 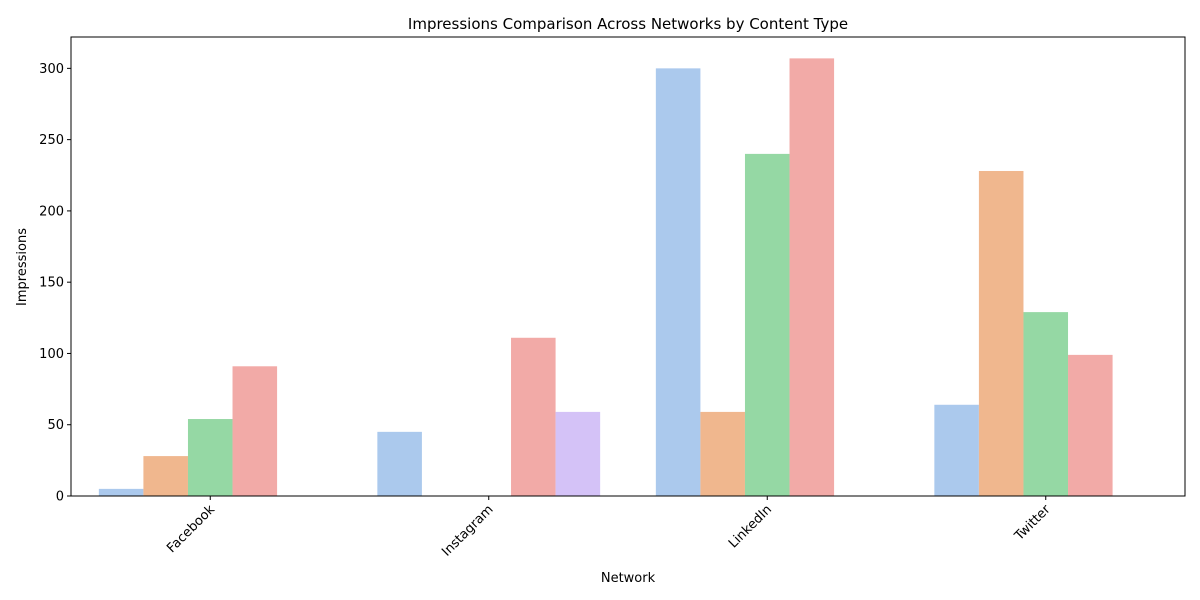 What do you see at coordinates (191, 529) in the screenshot?
I see `x-tick-label-facebook: Facebook` at bounding box center [191, 529].